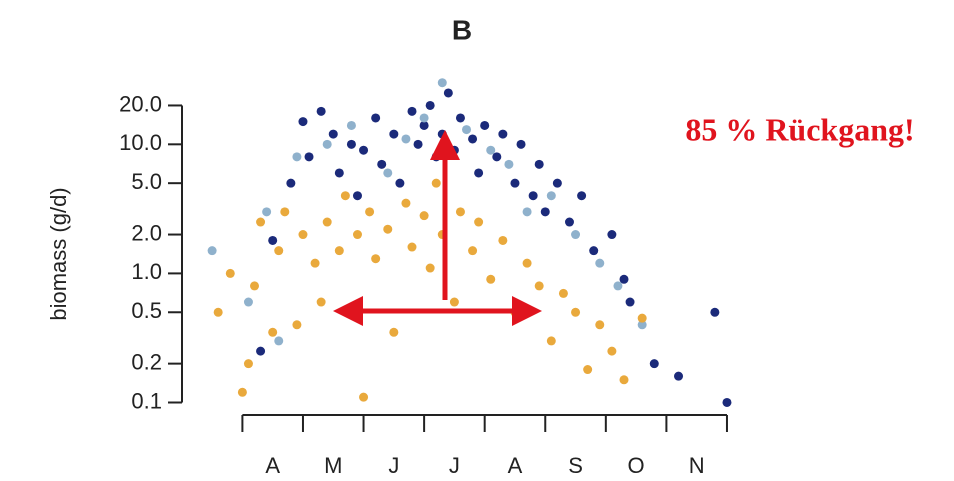 This screenshot has height=481, width=954. What do you see at coordinates (146, 181) in the screenshot?
I see `y-tick-label: 5.0` at bounding box center [146, 181].